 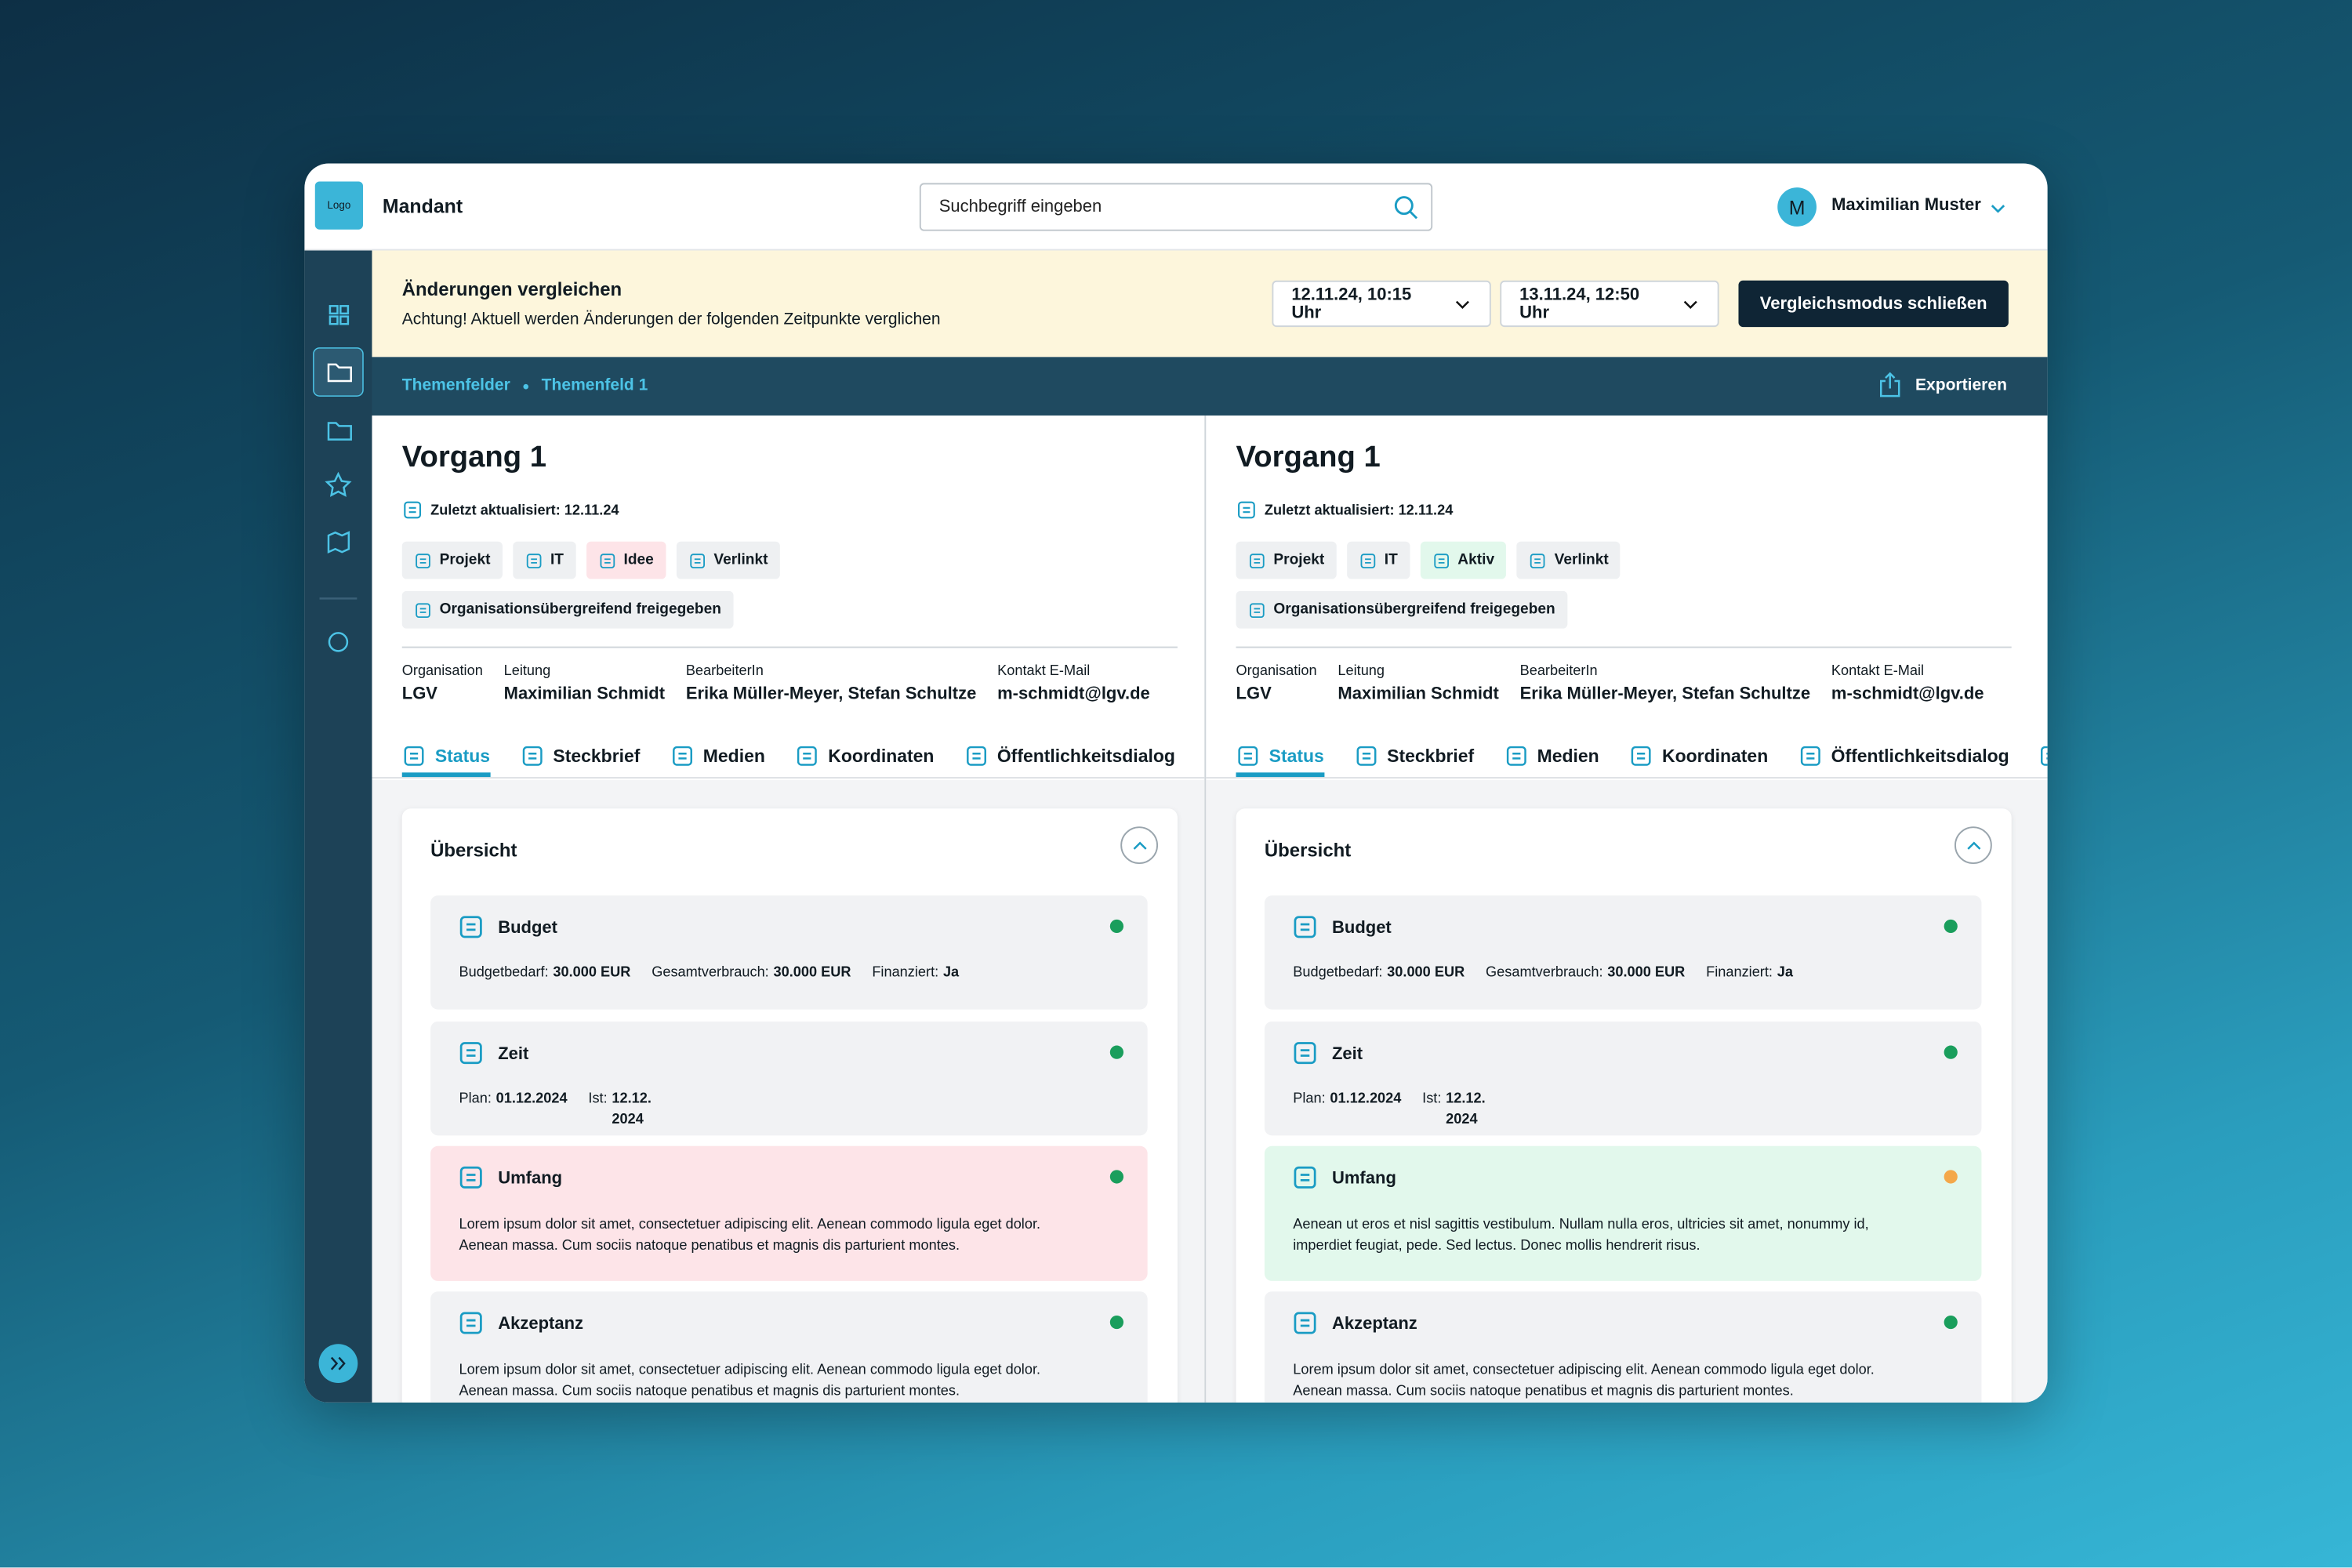 I want to click on nav-map, so click(x=338, y=542).